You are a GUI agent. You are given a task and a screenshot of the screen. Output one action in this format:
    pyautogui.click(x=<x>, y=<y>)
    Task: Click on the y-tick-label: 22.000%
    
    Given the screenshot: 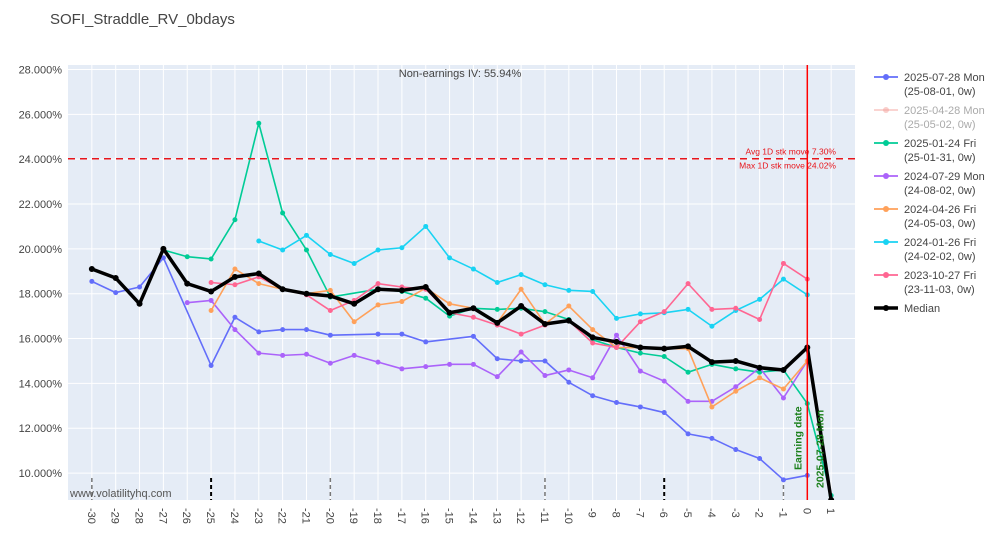 What is the action you would take?
    pyautogui.click(x=41, y=205)
    